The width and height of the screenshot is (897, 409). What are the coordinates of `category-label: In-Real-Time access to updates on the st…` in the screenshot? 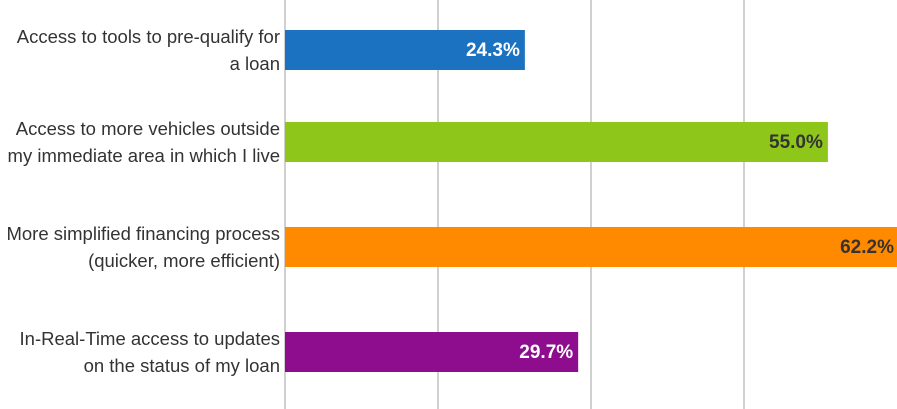 It's located at (149, 352).